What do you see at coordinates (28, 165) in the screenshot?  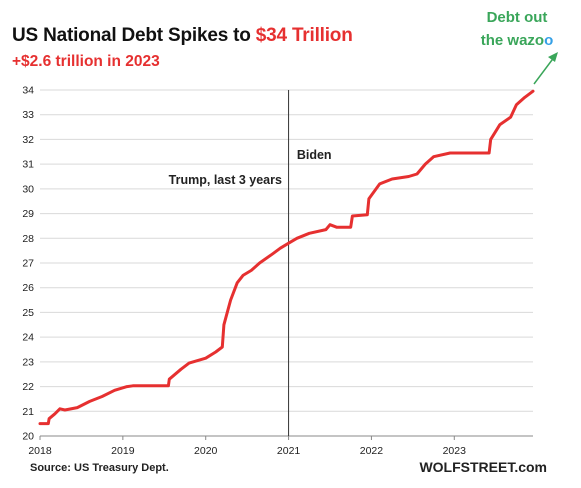 I see `y-tick-label: 31` at bounding box center [28, 165].